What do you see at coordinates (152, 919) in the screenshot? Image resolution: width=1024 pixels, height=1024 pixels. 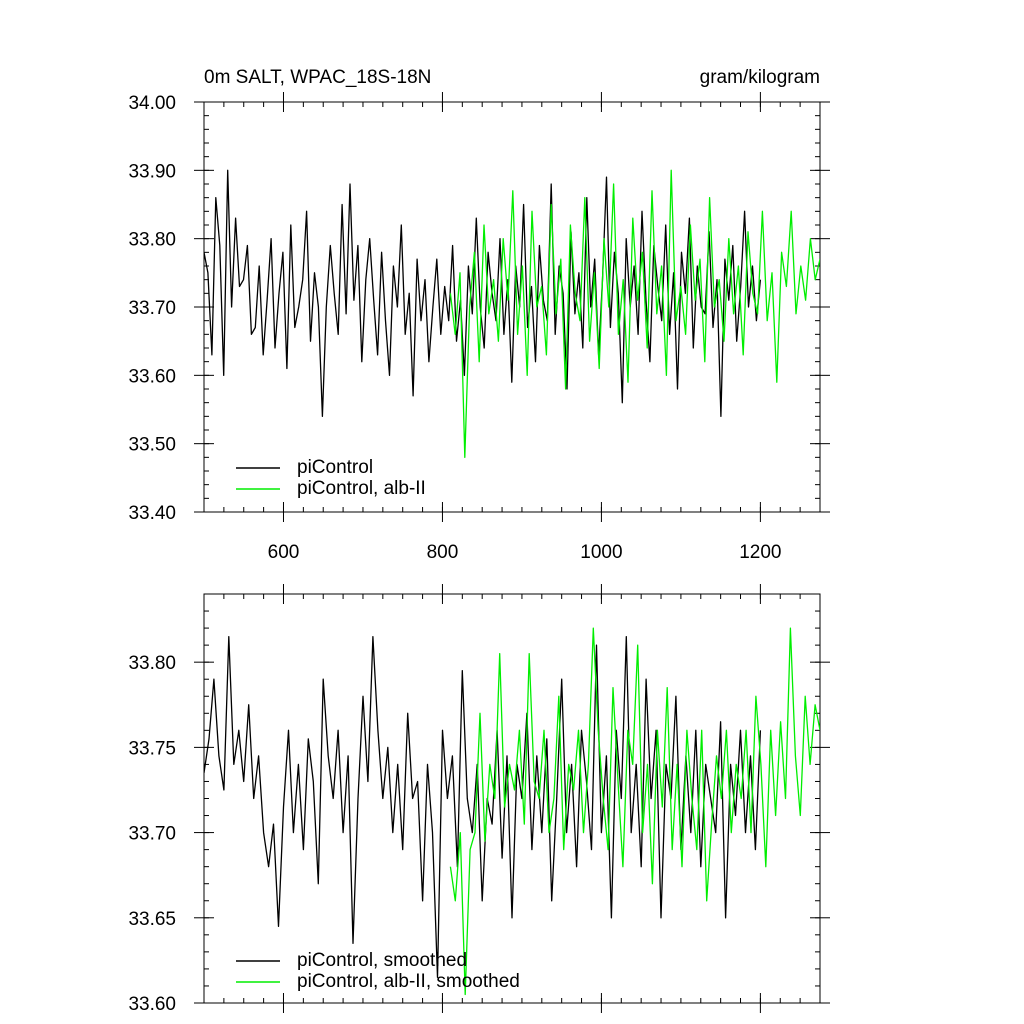 I see `bottom-y-tick-label: 33.65` at bounding box center [152, 919].